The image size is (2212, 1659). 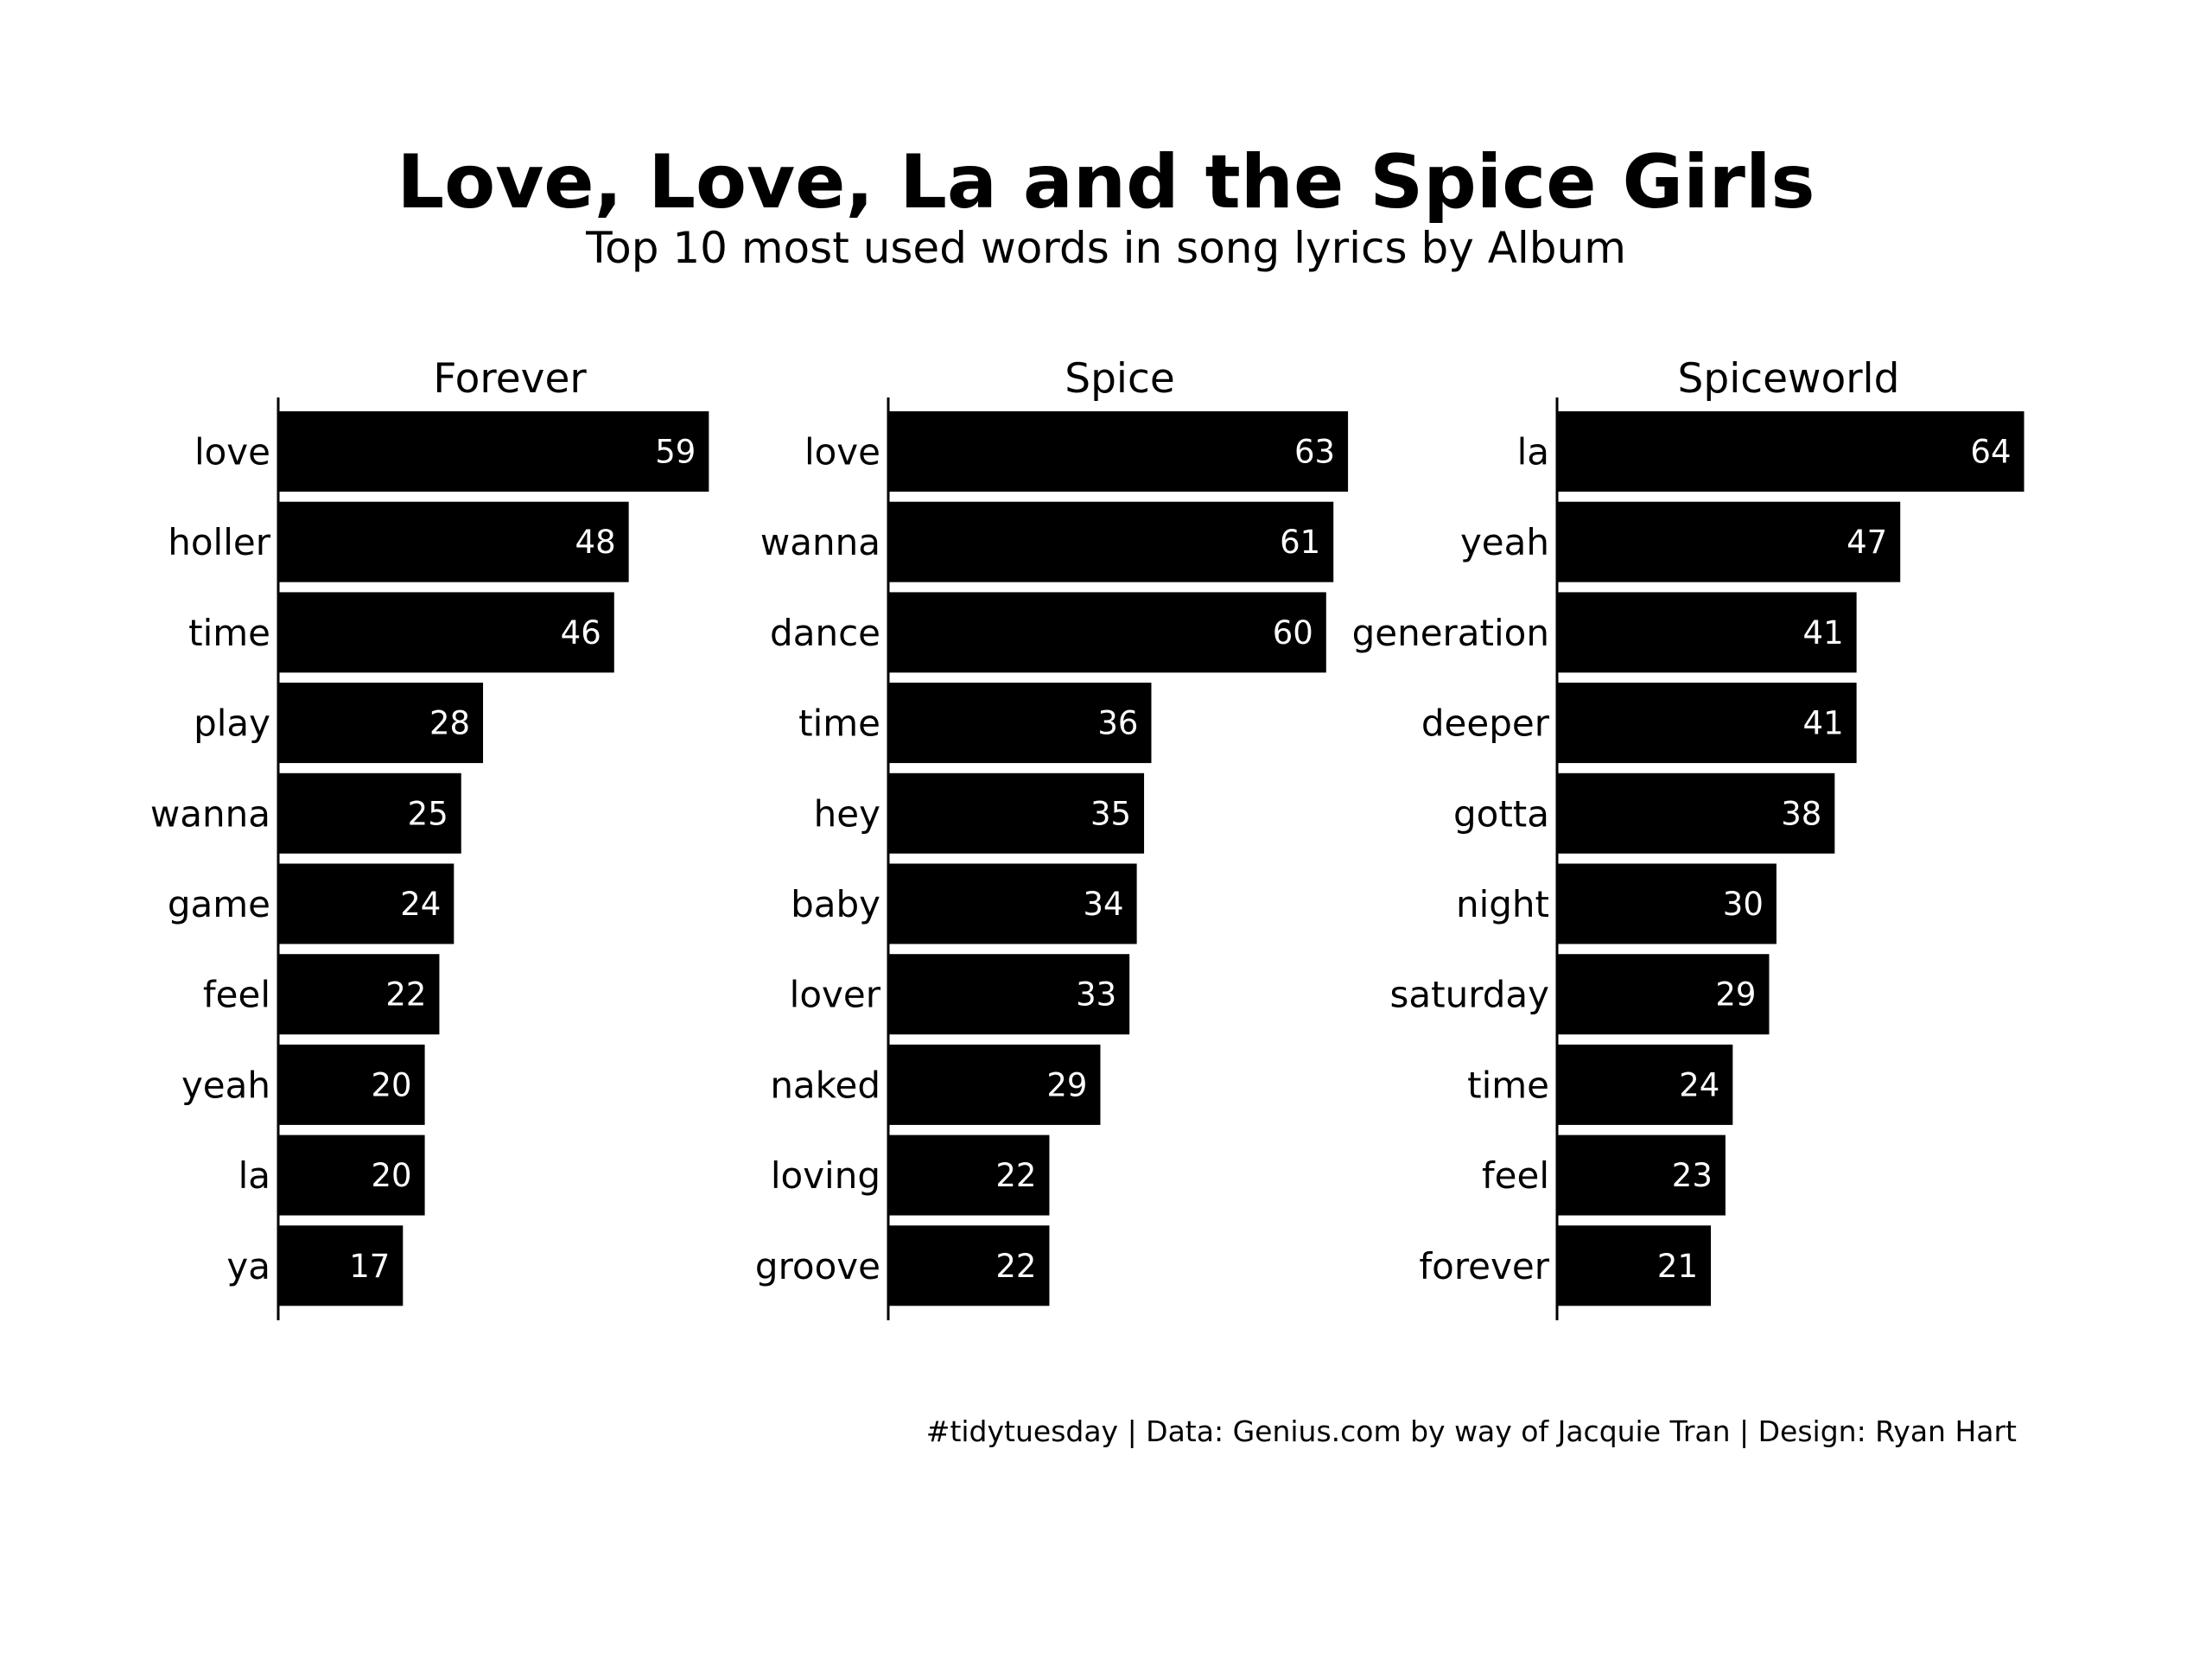 What do you see at coordinates (369, 1266) in the screenshot?
I see `value-label: 17` at bounding box center [369, 1266].